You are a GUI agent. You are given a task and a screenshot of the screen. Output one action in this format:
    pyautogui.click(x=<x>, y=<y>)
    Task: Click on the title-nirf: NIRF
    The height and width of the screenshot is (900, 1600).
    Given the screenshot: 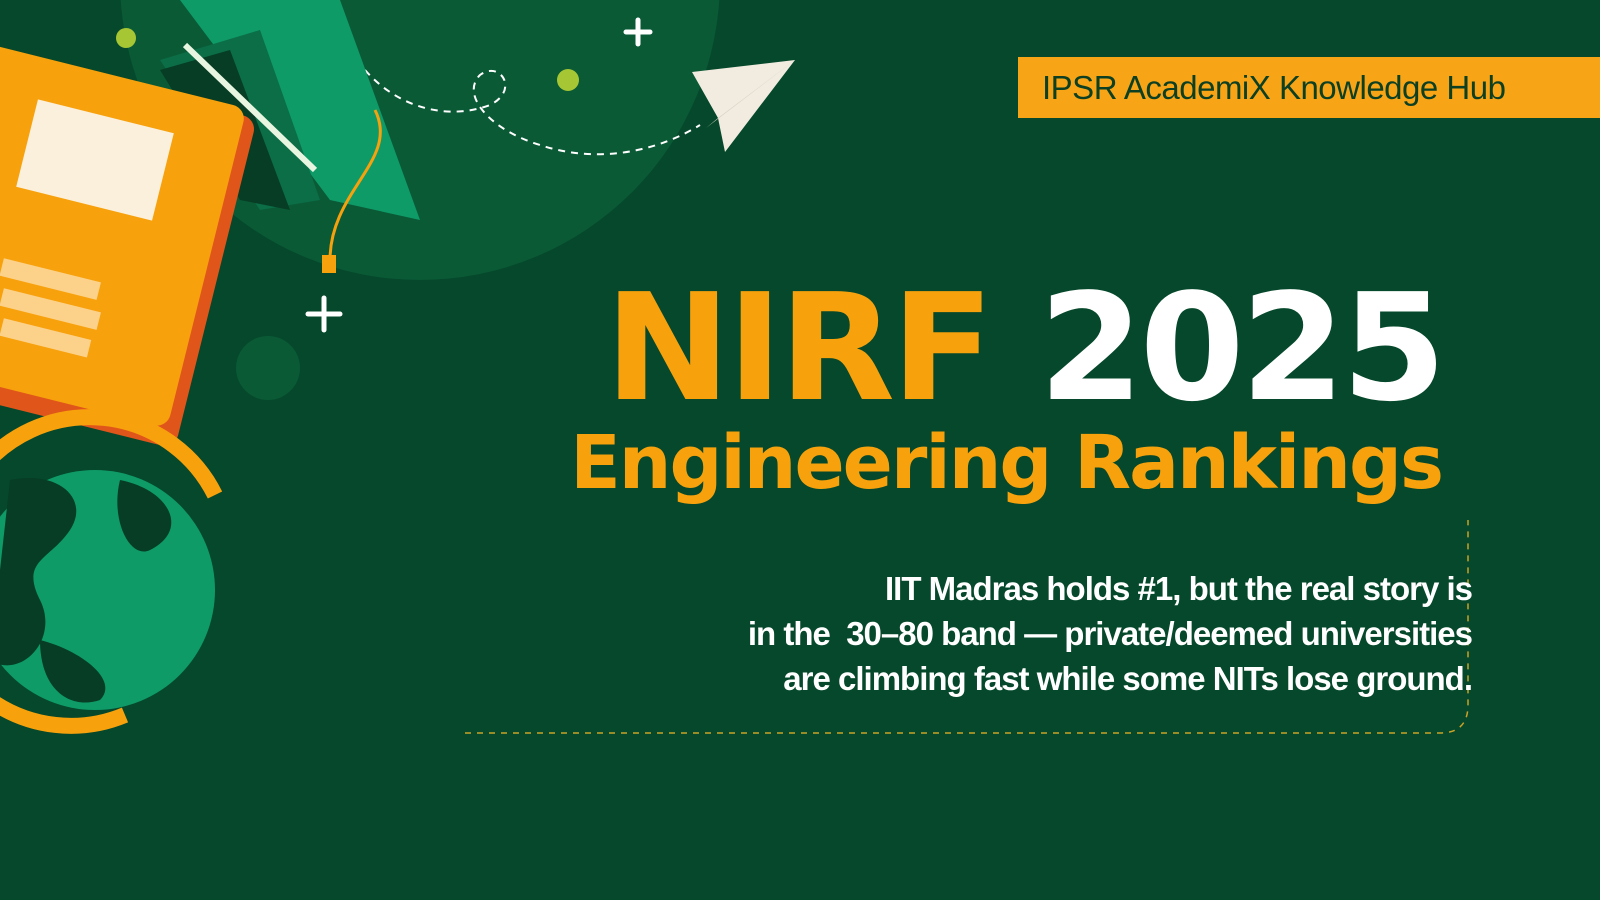 What is the action you would take?
    pyautogui.click(x=799, y=348)
    